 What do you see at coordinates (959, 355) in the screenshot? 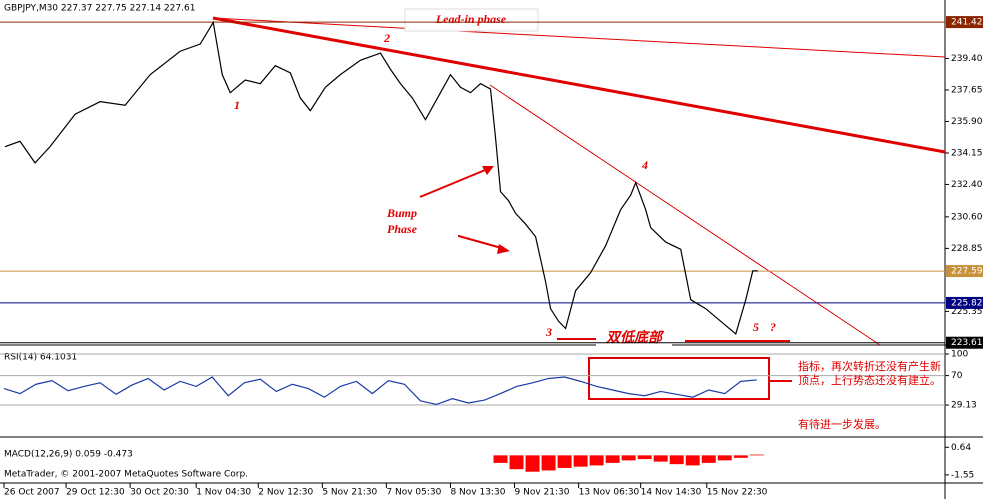
I see `y-tick-label: 100` at bounding box center [959, 355].